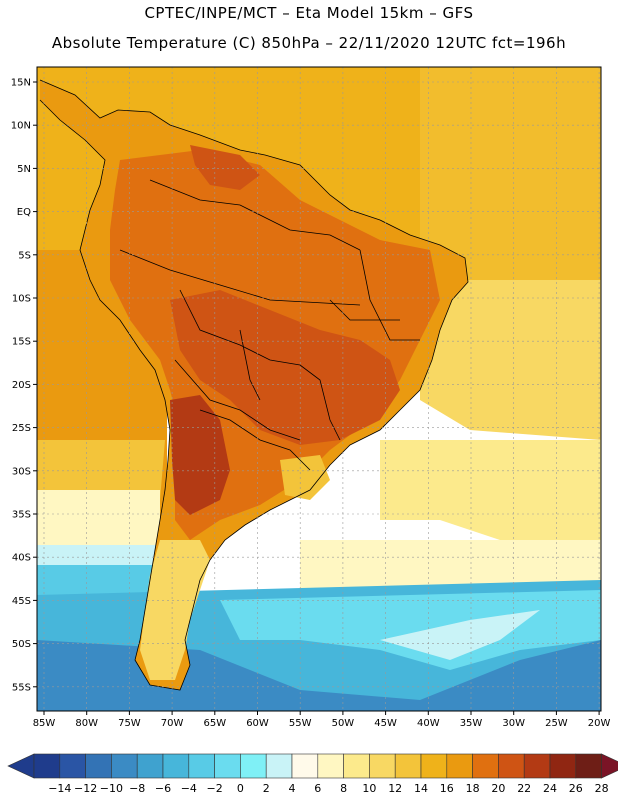 This screenshot has height=800, width=618. Describe the element at coordinates (21, 471) in the screenshot. I see `lat-label: 30S` at that location.